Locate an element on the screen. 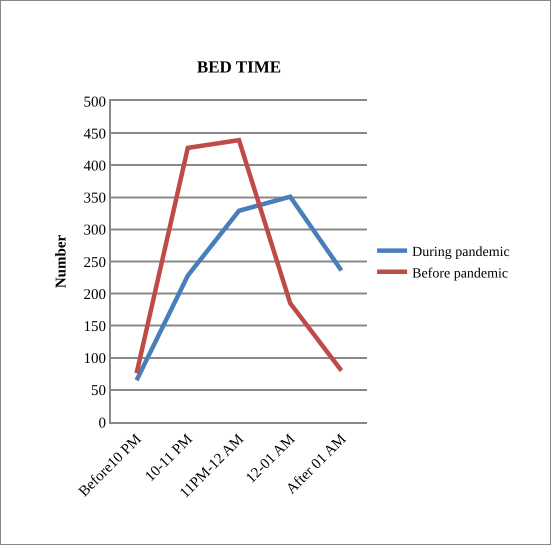  y-tick-label: 0 is located at coordinates (102, 423).